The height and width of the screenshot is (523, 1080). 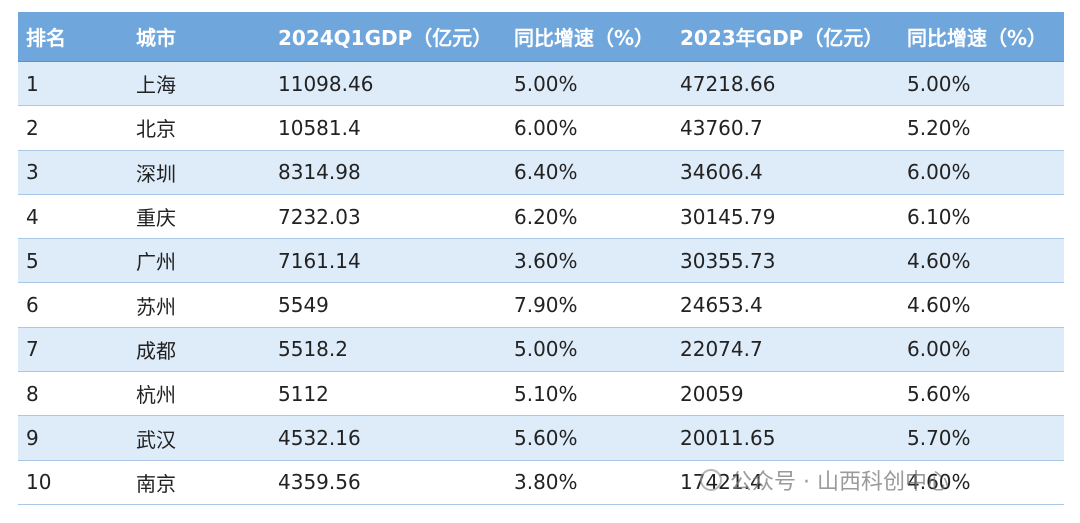 I want to click on table-cell: 1, so click(x=32, y=83).